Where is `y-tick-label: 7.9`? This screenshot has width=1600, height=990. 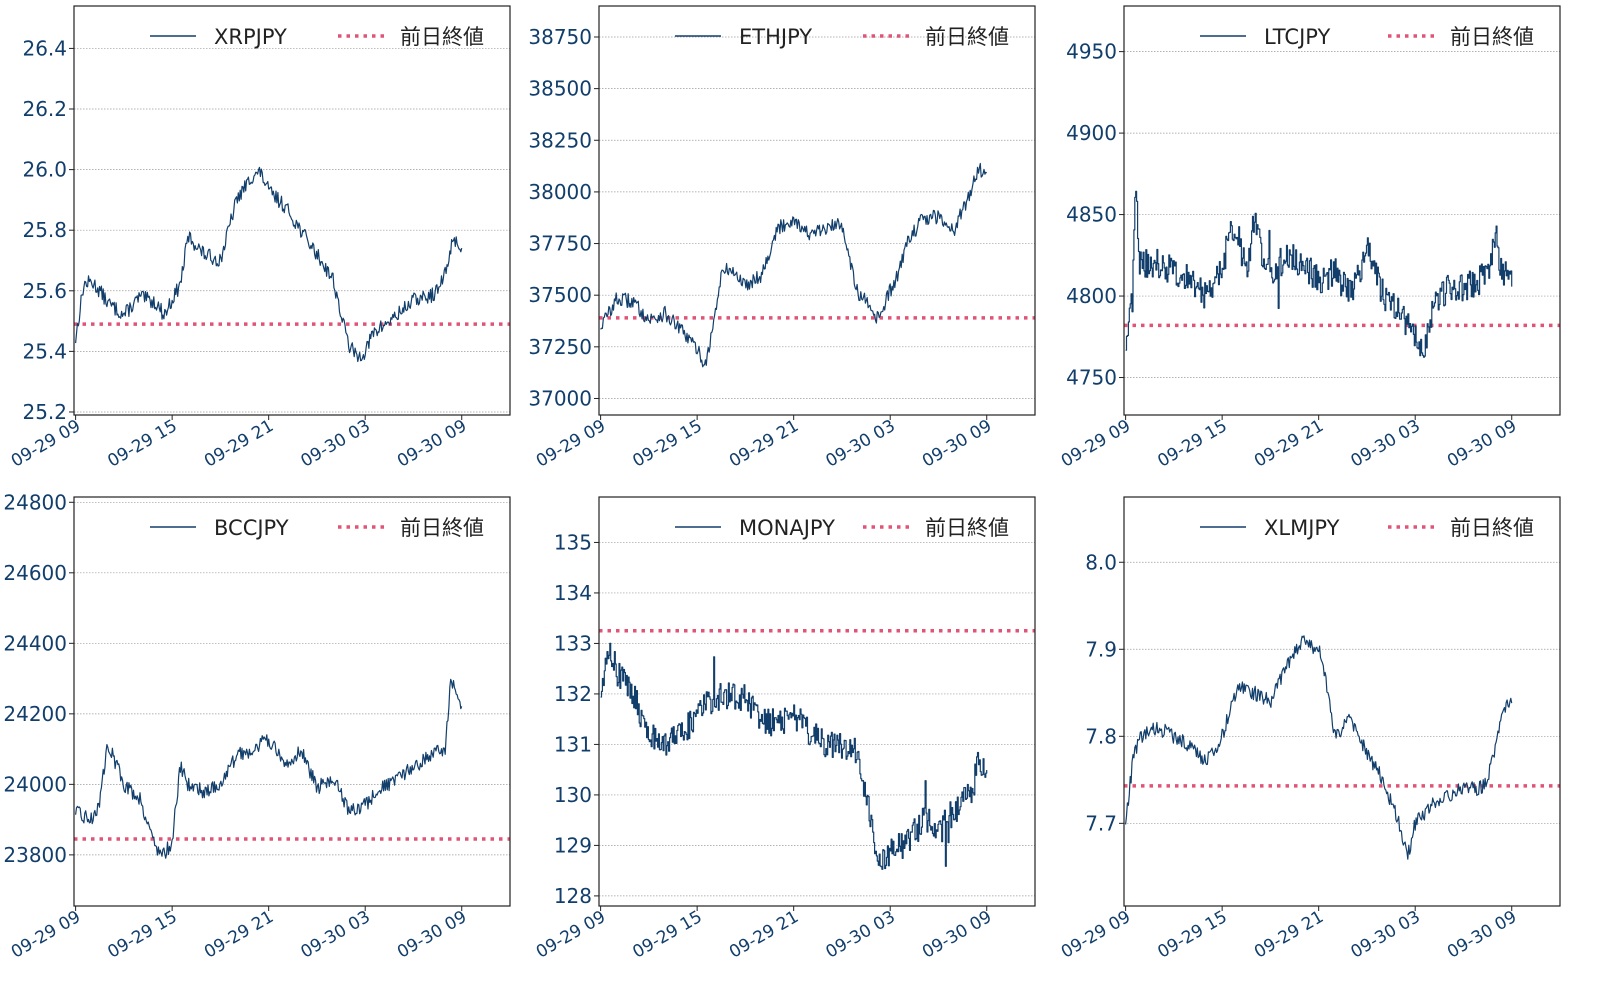 y-tick-label: 7.9 is located at coordinates (1101, 649).